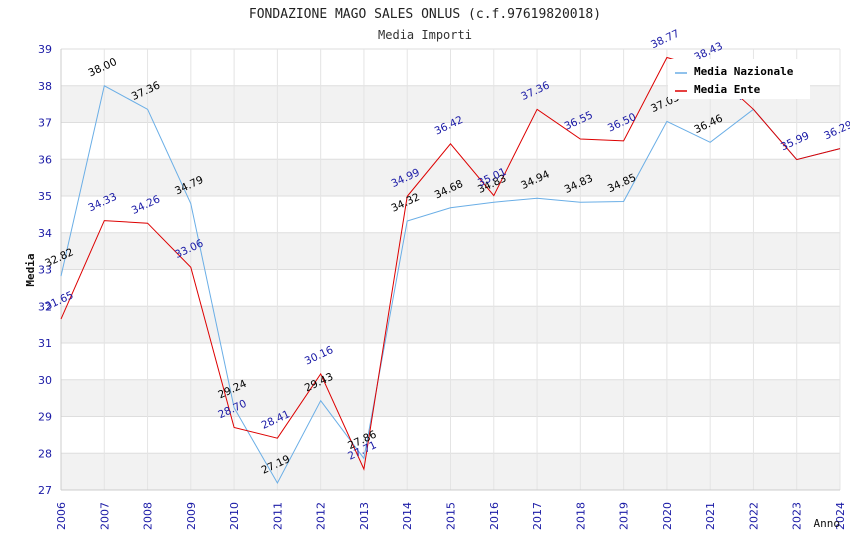 This screenshot has width=850, height=550. What do you see at coordinates (425, 35) in the screenshot?
I see `chart-subtitle: Media Importi` at bounding box center [425, 35].